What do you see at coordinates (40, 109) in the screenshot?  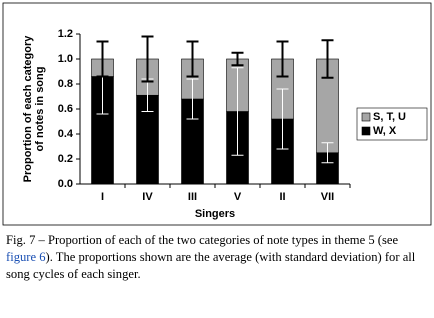 I see `y-axis-label-line: of notes in song` at bounding box center [40, 109].